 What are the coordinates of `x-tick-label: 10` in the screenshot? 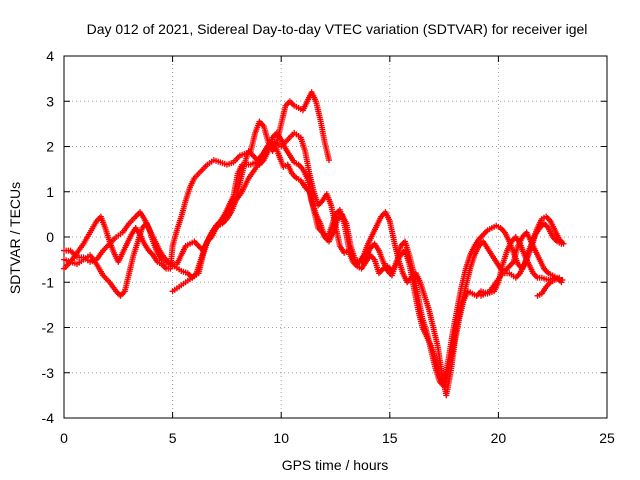 It's located at (281, 438).